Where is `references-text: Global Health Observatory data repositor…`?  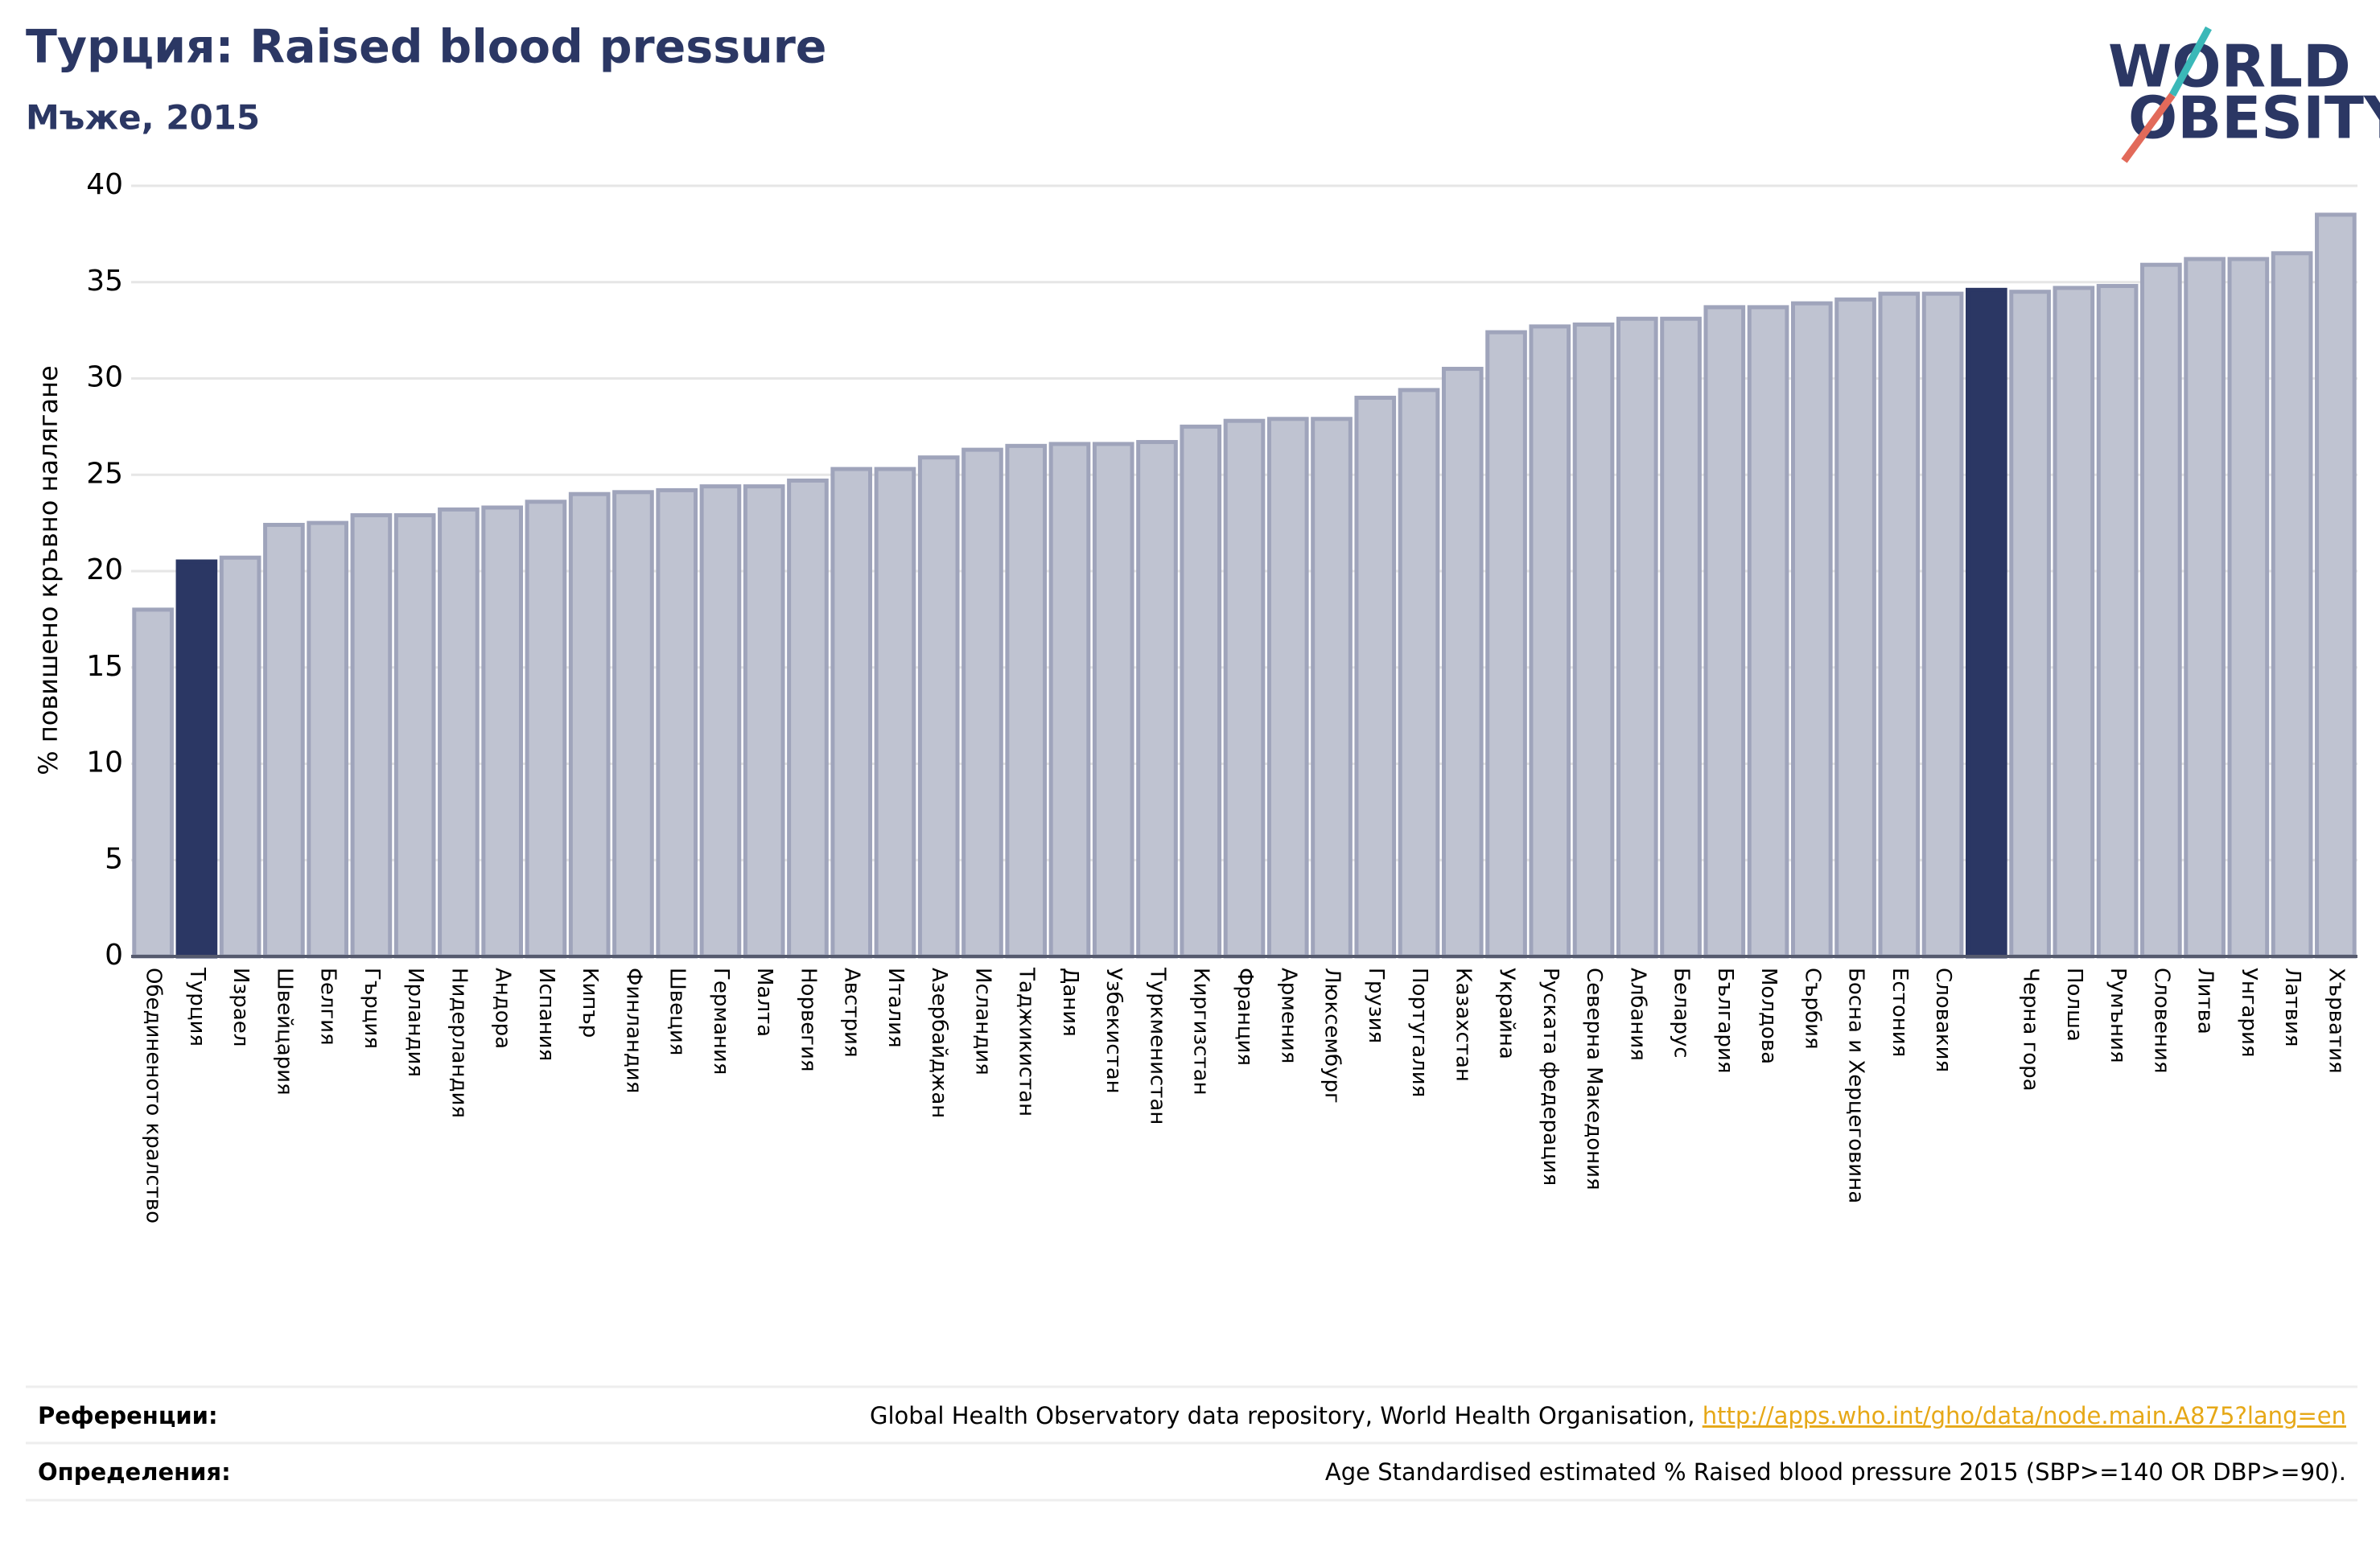
references-text: Global Health Observatory data repositor… is located at coordinates (1286, 1415).